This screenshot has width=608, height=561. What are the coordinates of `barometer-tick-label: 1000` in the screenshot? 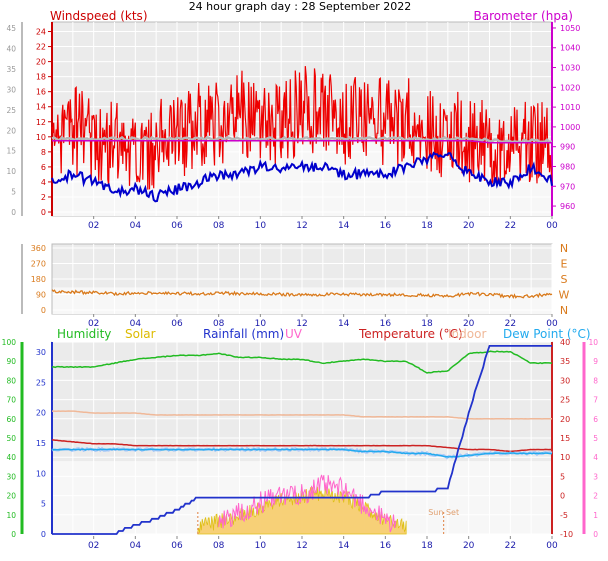 It's located at (570, 127).